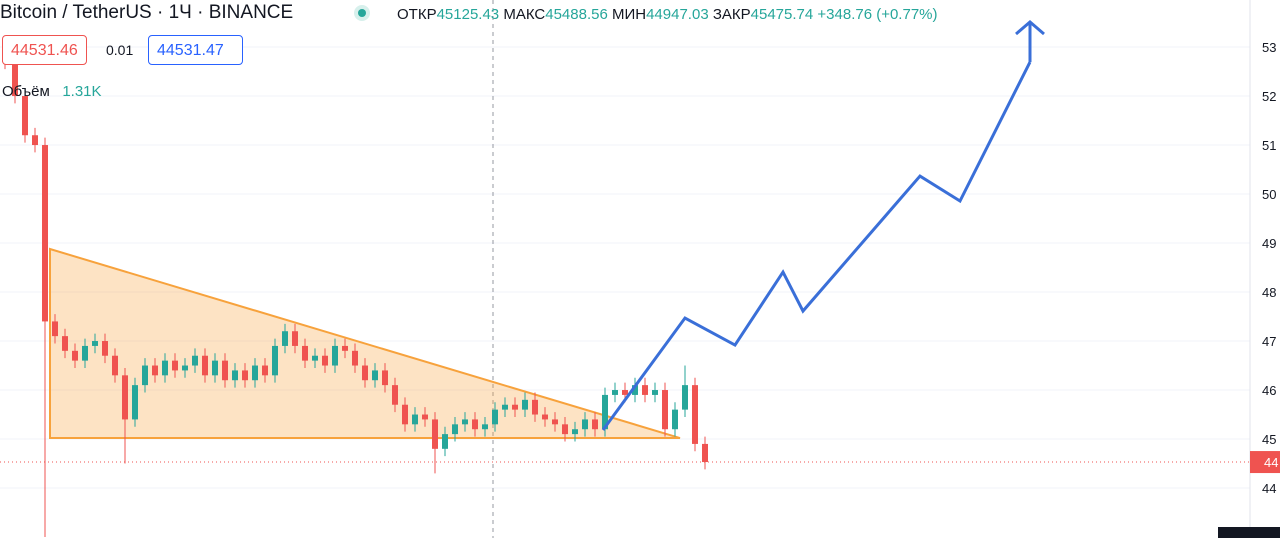 The height and width of the screenshot is (538, 1280). I want to click on y-tick-label: 52, so click(1269, 96).